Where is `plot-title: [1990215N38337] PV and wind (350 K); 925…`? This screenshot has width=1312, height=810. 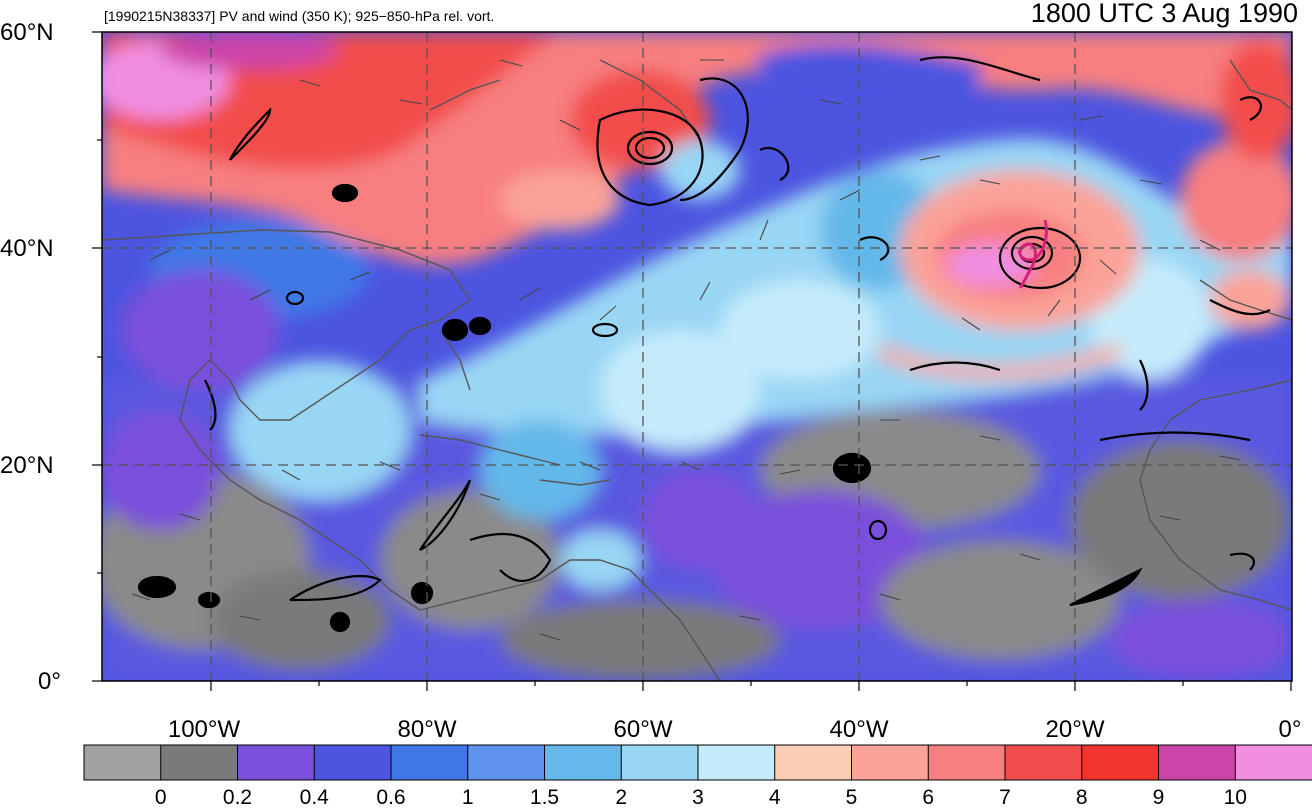
plot-title: [1990215N38337] PV and wind (350 K); 925… is located at coordinates (299, 16).